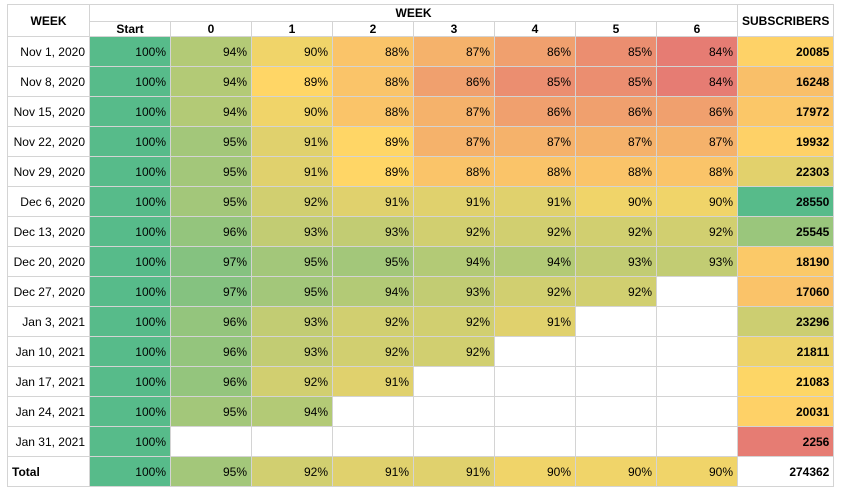 The image size is (841, 491). What do you see at coordinates (785, 411) in the screenshot?
I see `subscribers-cell: 20031` at bounding box center [785, 411].